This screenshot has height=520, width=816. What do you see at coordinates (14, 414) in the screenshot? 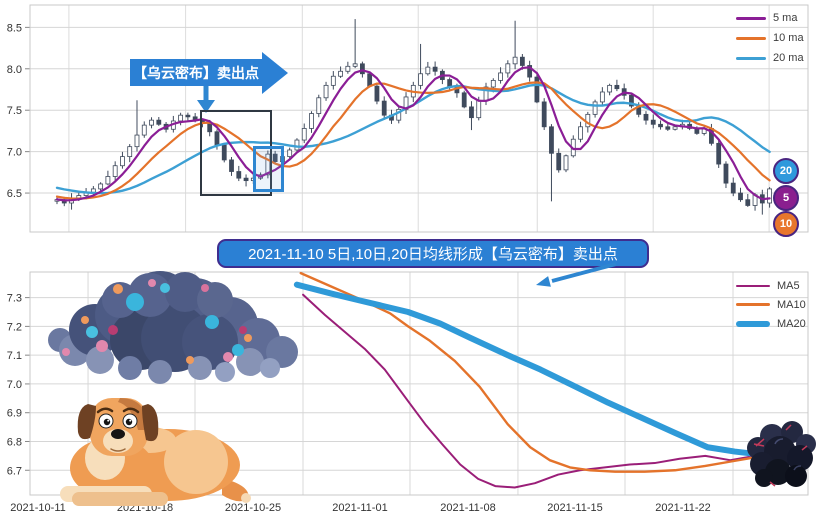
I see `svg-text: 6.9` at bounding box center [14, 414].